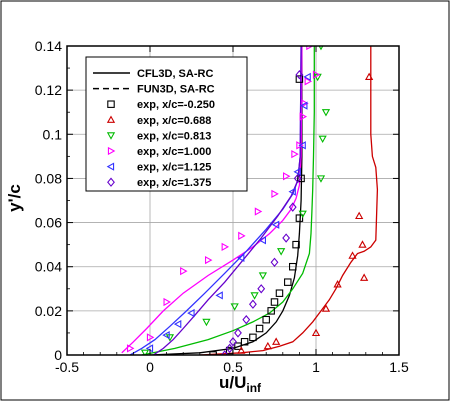 The height and width of the screenshot is (401, 450). Describe the element at coordinates (174, 152) in the screenshot. I see `legend-label-5: exp, x/c=1.000` at that location.